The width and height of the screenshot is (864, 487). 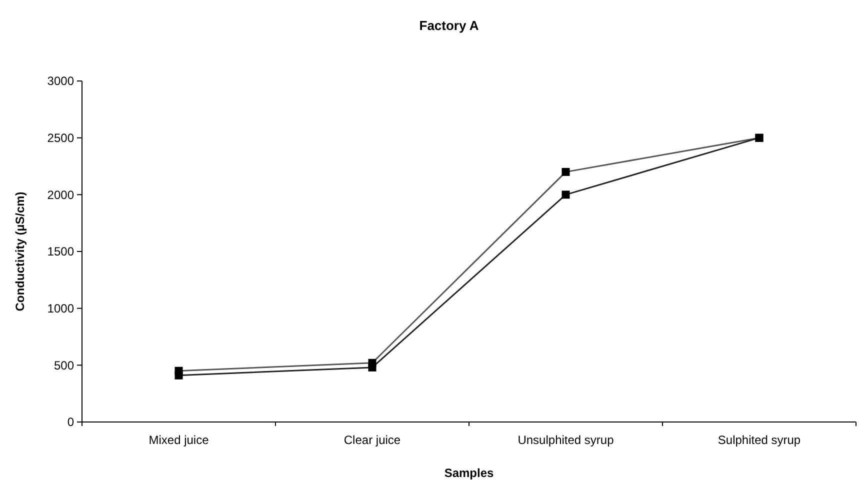 What do you see at coordinates (64, 365) in the screenshot?
I see `y-tick-label: 500` at bounding box center [64, 365].